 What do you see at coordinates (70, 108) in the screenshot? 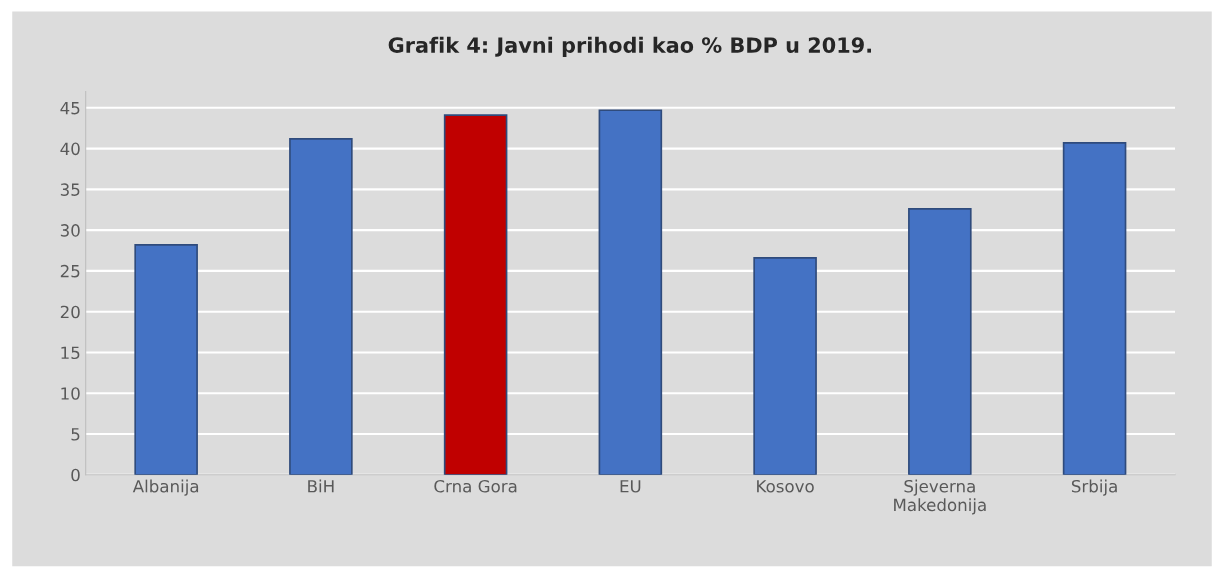
I see `y-tick-label: 45` at bounding box center [70, 108].